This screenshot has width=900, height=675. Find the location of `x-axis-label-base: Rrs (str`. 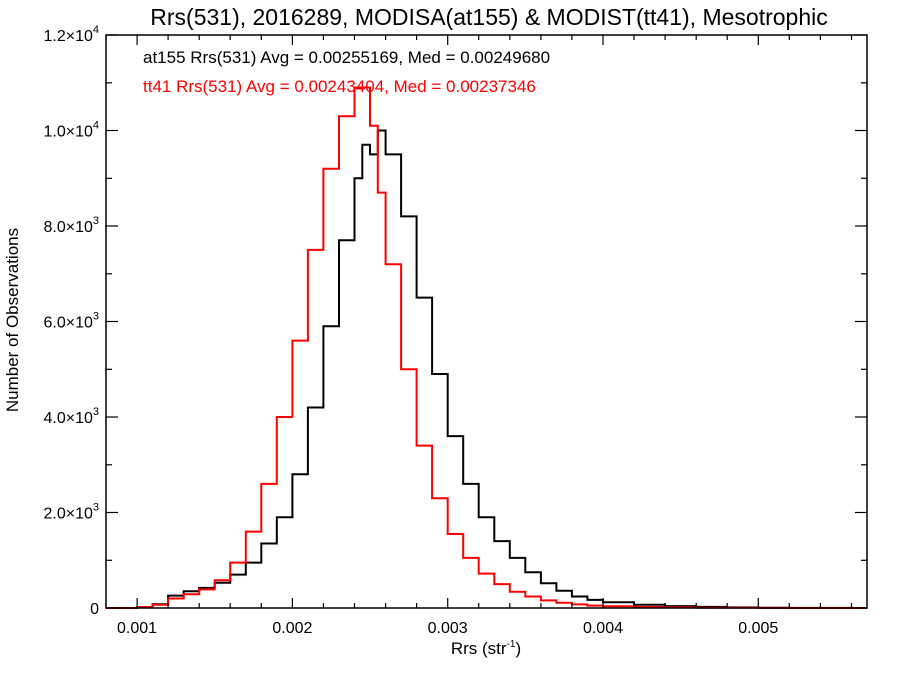

x-axis-label-base: Rrs (str is located at coordinates (479, 648).